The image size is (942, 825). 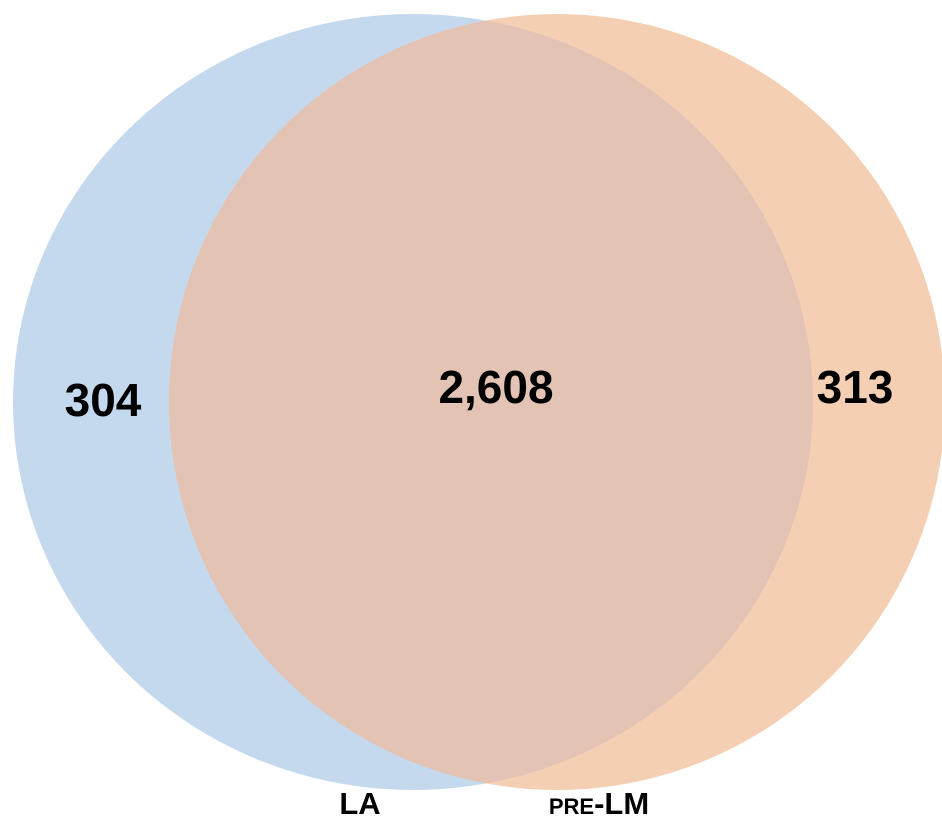 I want to click on count-pre-lm-only: 313, so click(x=855, y=387).